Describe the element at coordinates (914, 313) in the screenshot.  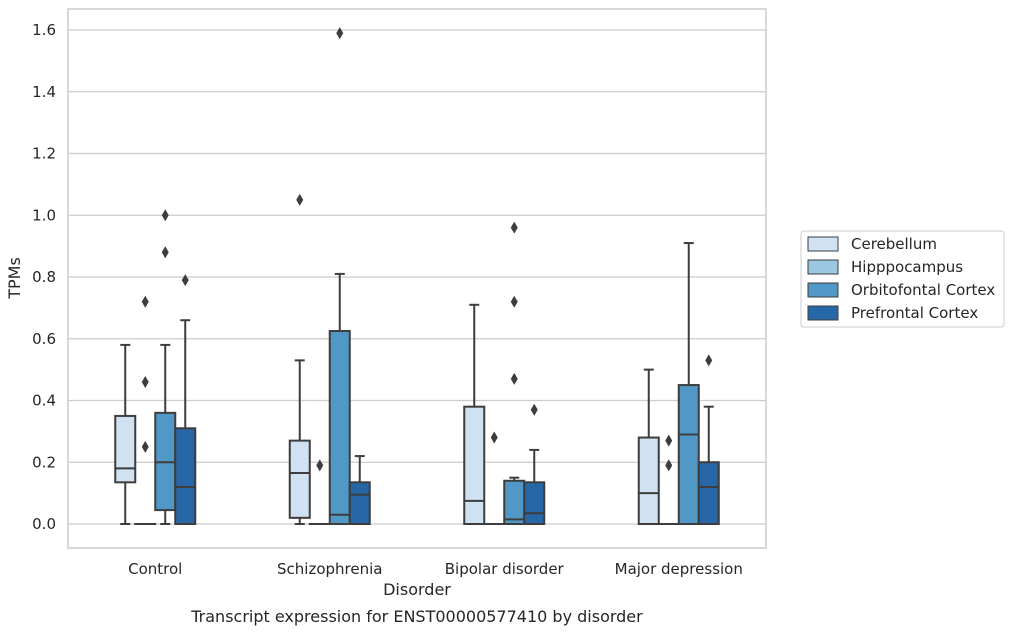
I see `legend-label: Prefrontal Cortex` at that location.